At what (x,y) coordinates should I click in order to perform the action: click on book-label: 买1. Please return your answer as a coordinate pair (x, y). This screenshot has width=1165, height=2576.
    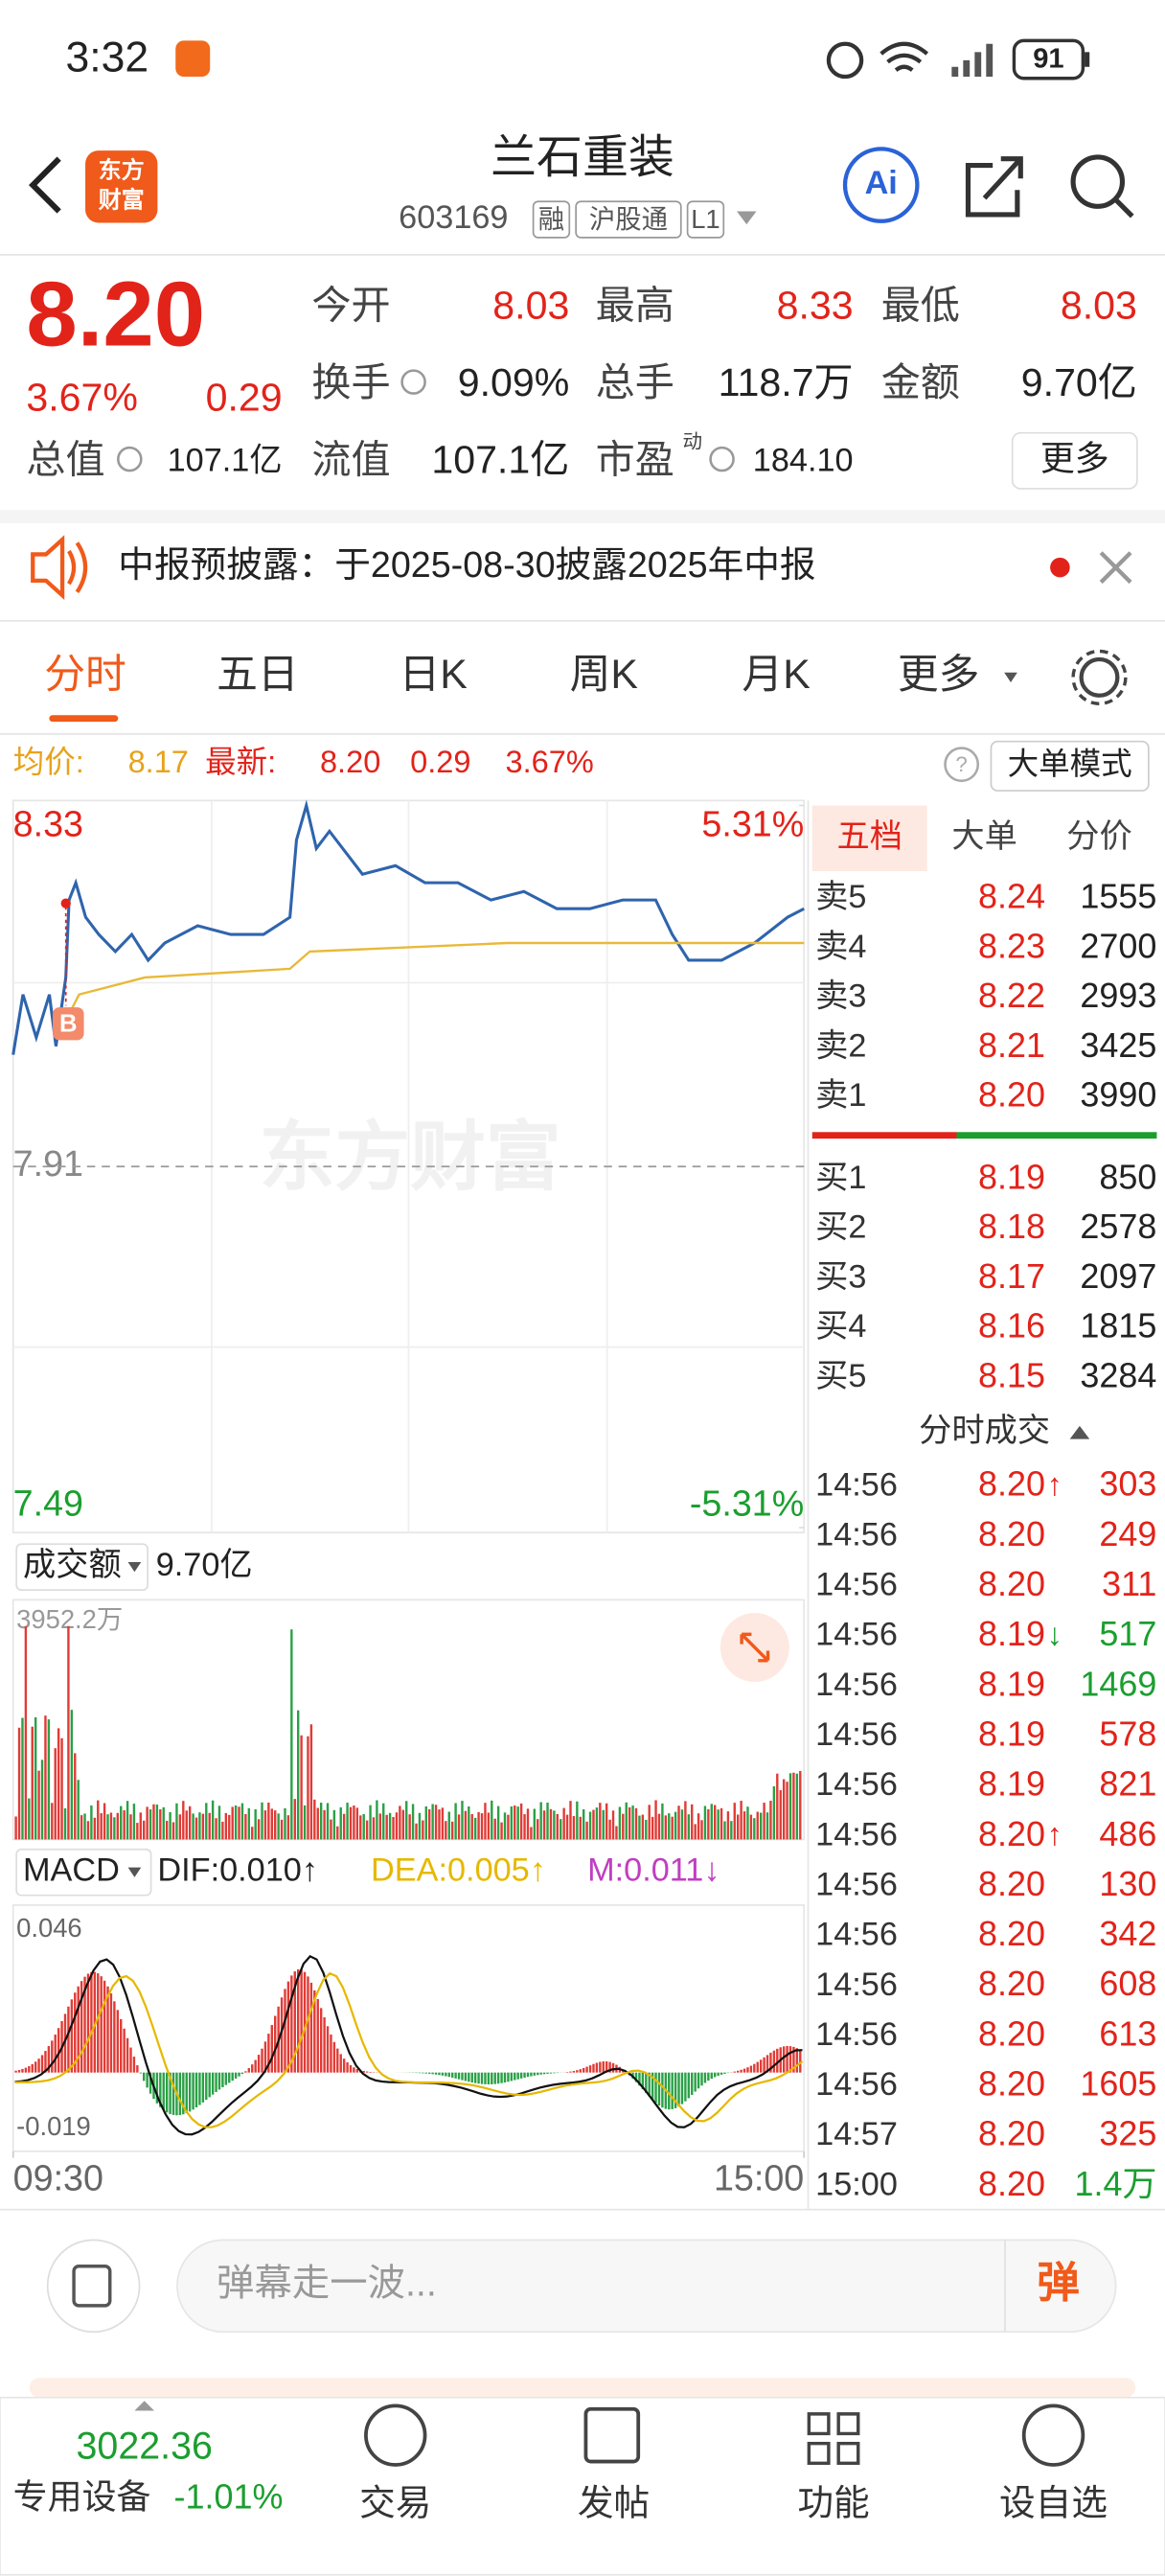
    Looking at the image, I should click on (841, 1178).